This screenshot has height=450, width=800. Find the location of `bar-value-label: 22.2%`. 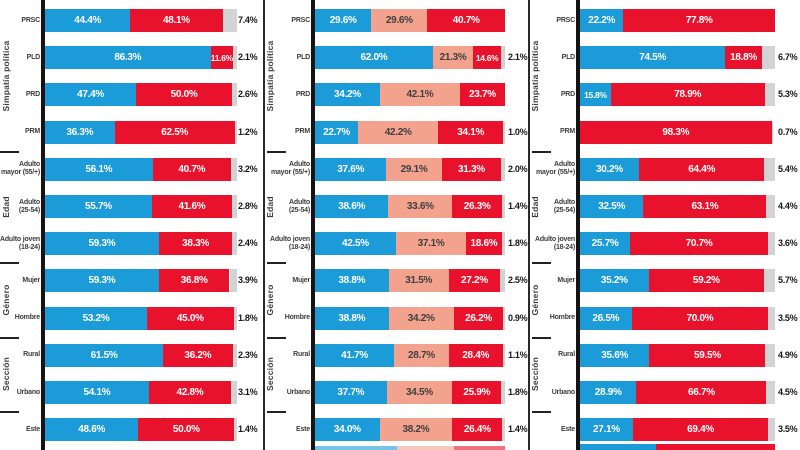

bar-value-label: 22.2% is located at coordinates (602, 20).